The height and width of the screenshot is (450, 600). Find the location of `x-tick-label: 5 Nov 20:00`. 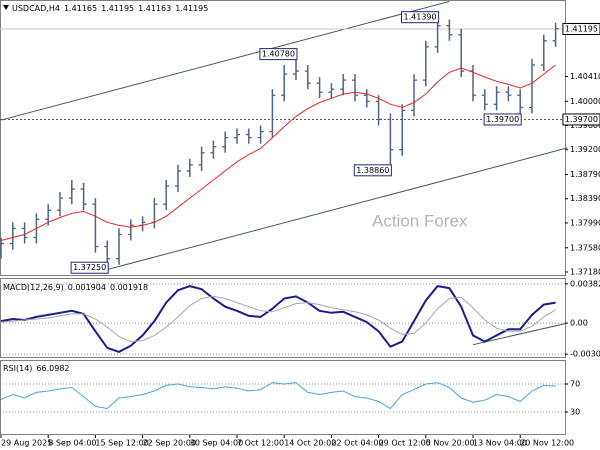

x-tick-label: 5 Nov 20:00 is located at coordinates (450, 443).